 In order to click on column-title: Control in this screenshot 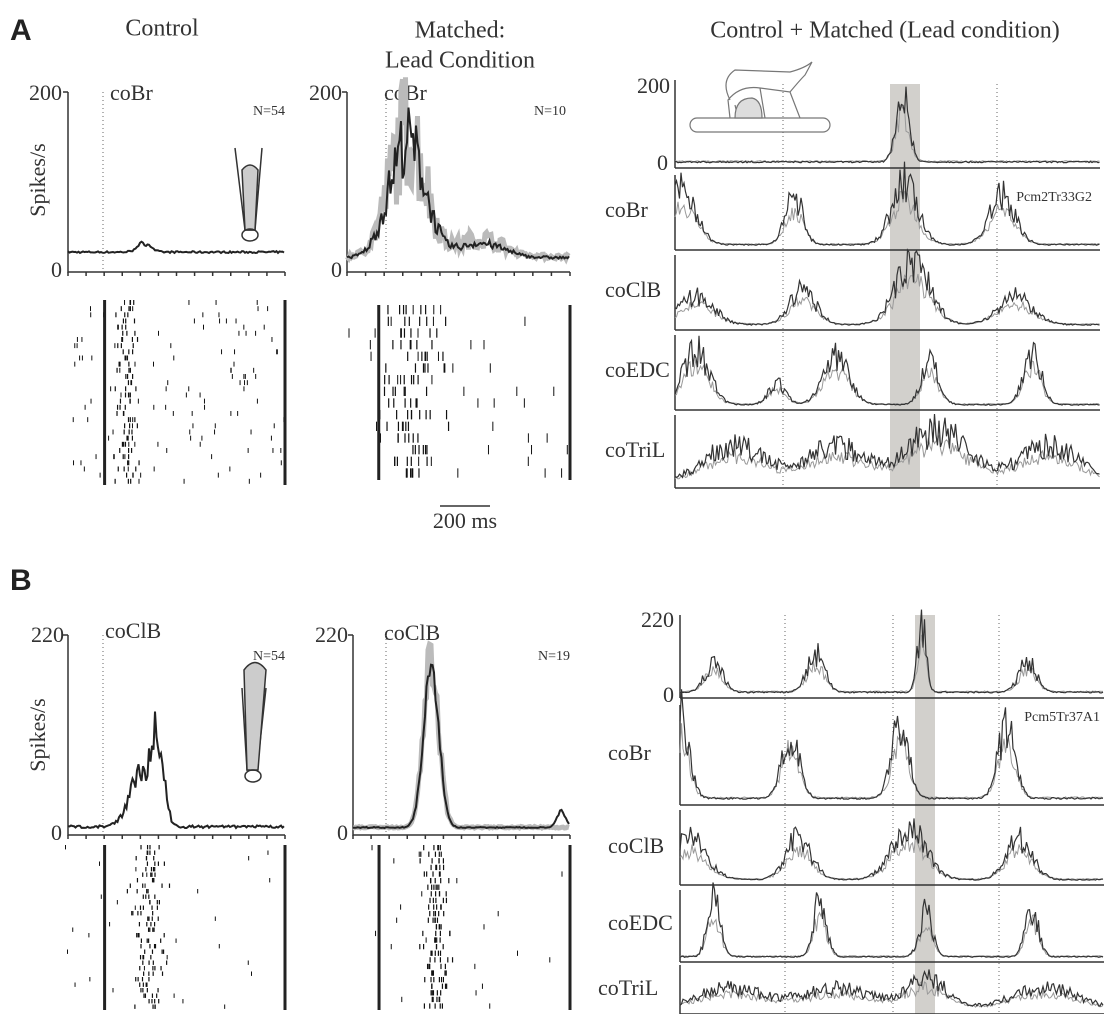, I will do `click(162, 29)`.